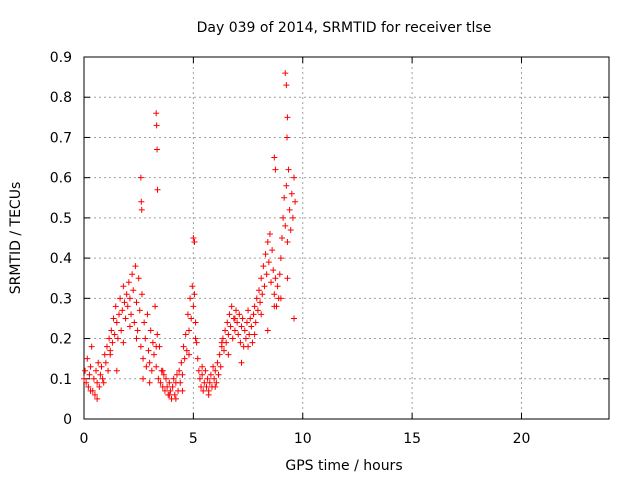  Describe the element at coordinates (61, 299) in the screenshot. I see `y-tick-label: 0.3` at that location.